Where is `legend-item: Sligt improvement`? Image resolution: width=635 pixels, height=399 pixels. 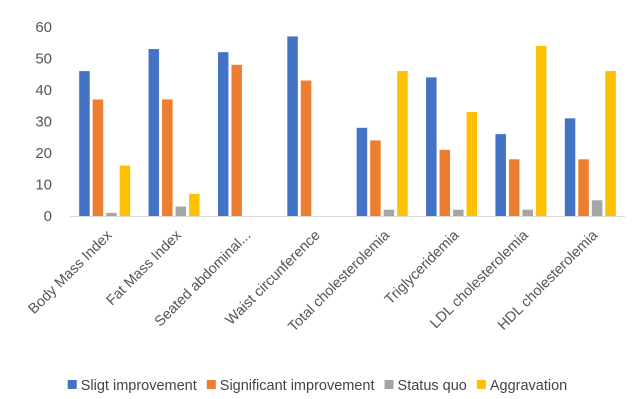 legend-item: Sligt improvement is located at coordinates (132, 386).